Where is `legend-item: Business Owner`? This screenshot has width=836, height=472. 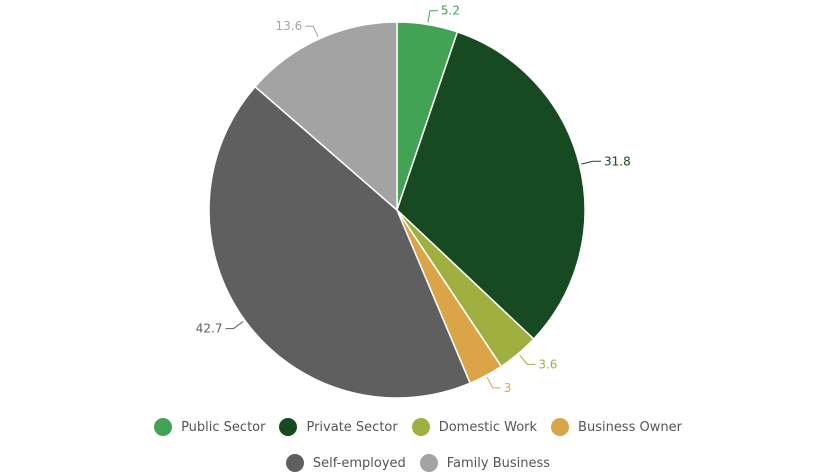 legend-item: Business Owner is located at coordinates (616, 427).